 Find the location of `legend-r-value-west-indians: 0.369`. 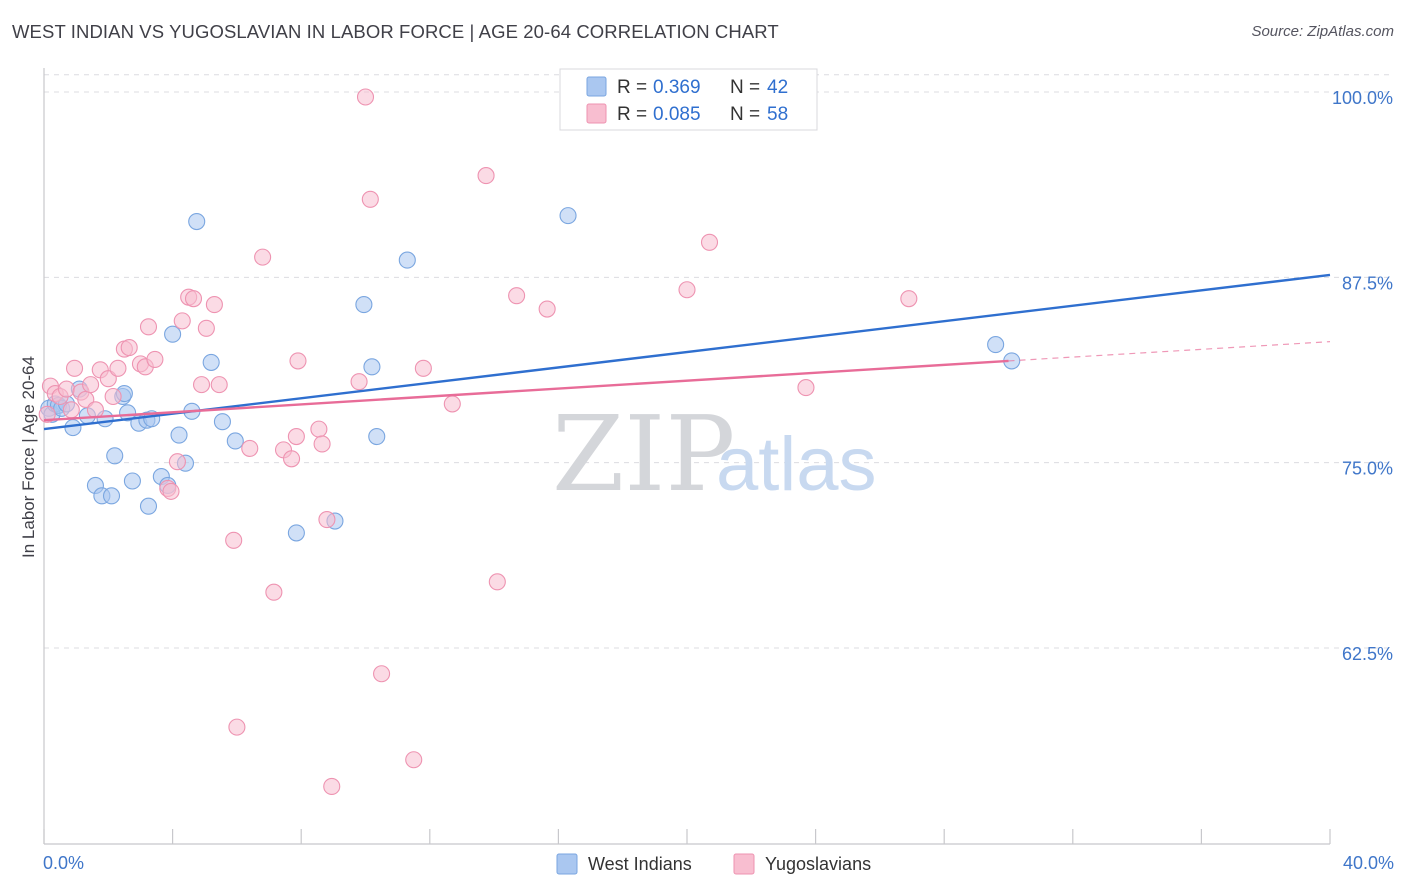

legend-r-value-west-indians: 0.369 is located at coordinates (677, 87).